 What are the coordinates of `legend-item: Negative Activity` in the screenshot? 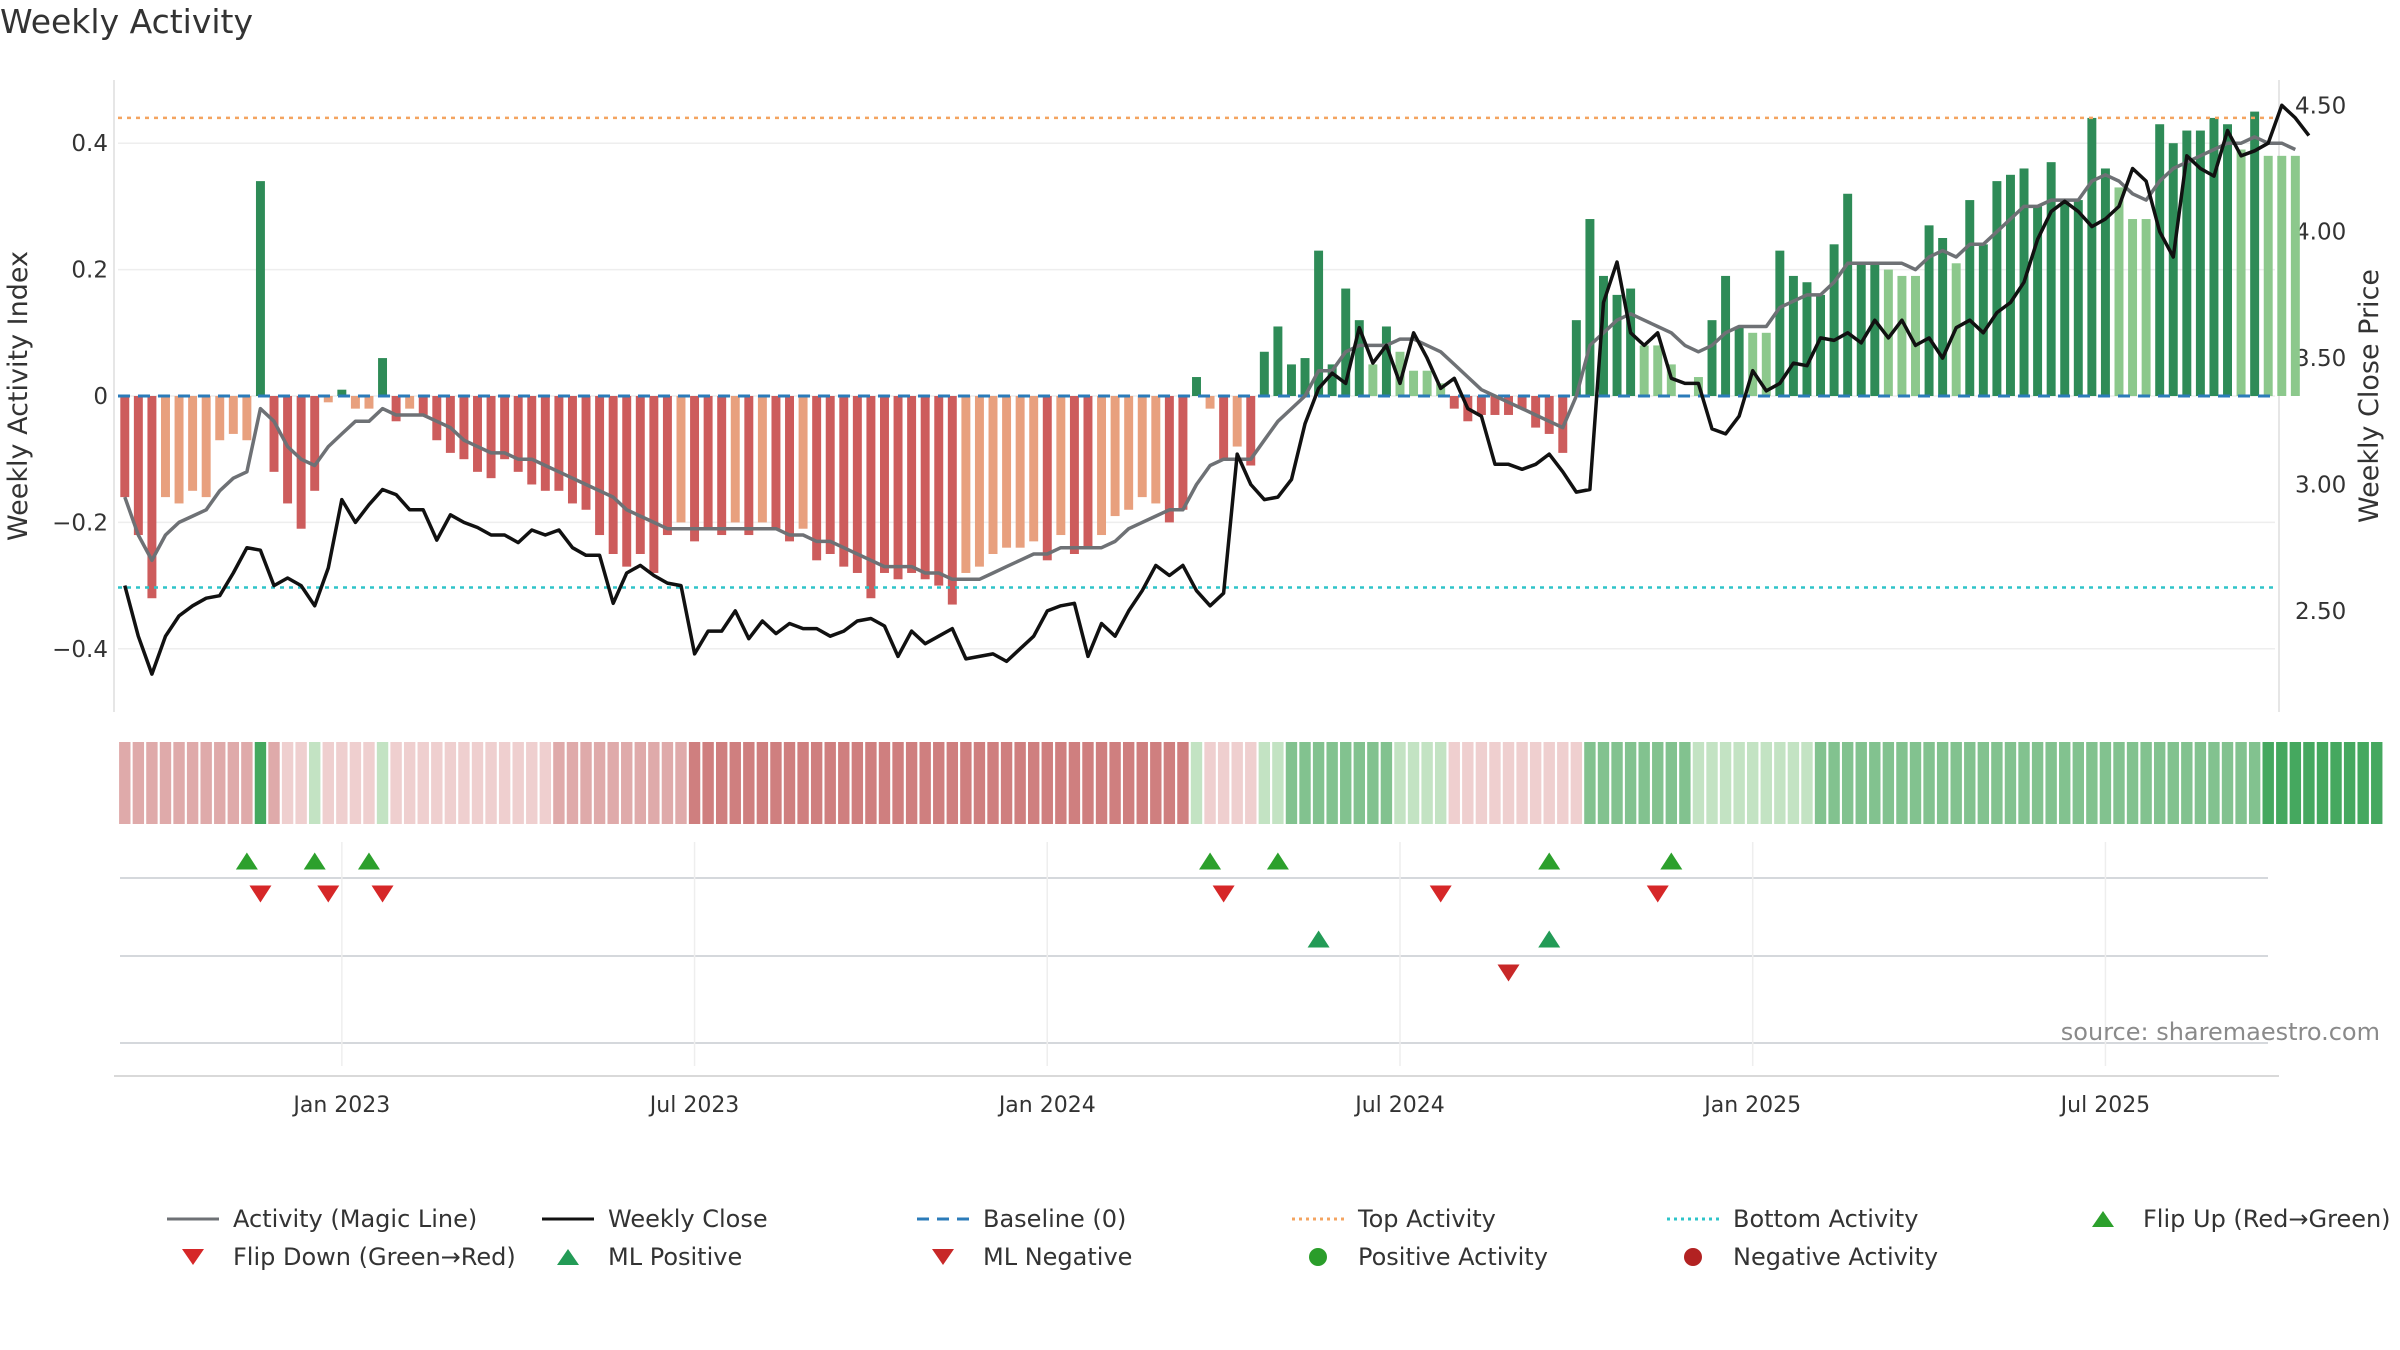 It's located at (1801, 1257).